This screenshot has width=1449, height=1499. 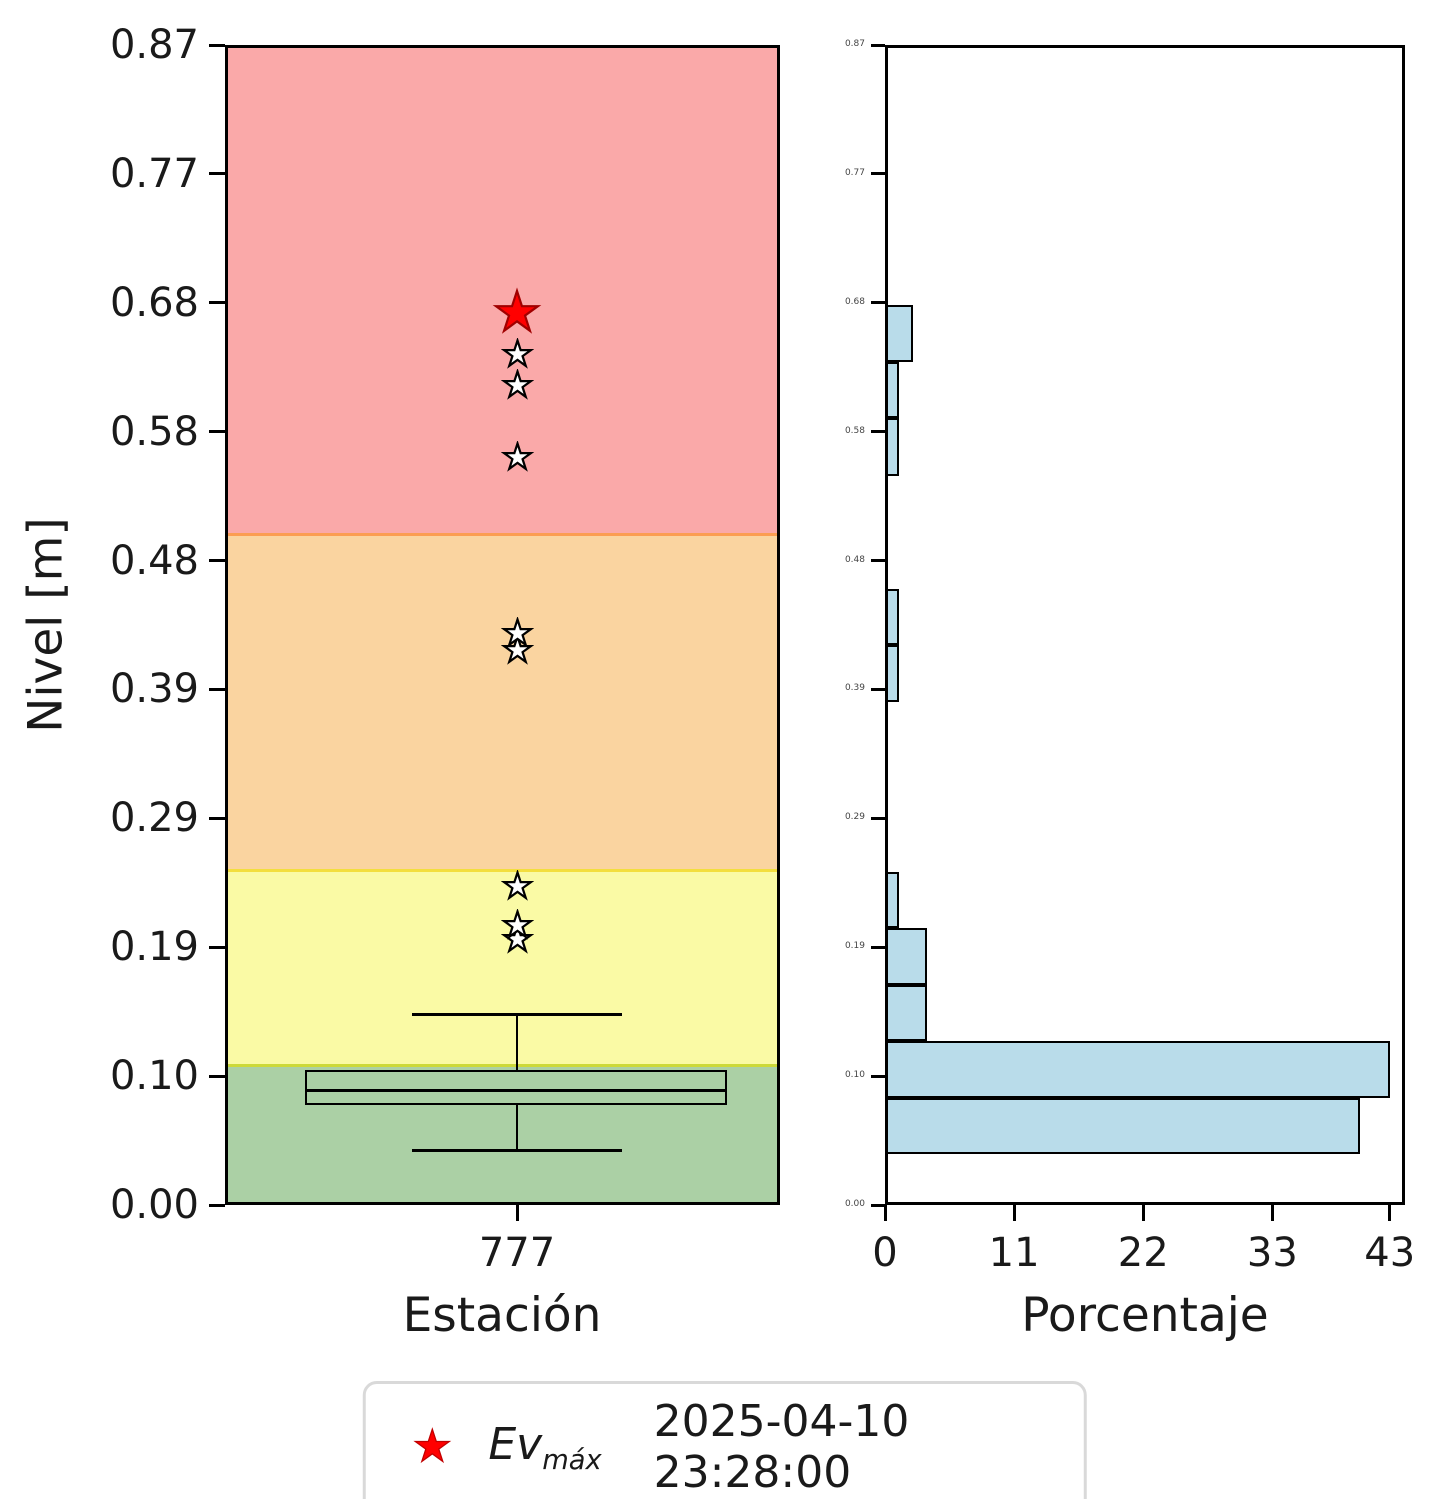 What do you see at coordinates (154, 1076) in the screenshot?
I see `left-y-tick-label: 0.10` at bounding box center [154, 1076].